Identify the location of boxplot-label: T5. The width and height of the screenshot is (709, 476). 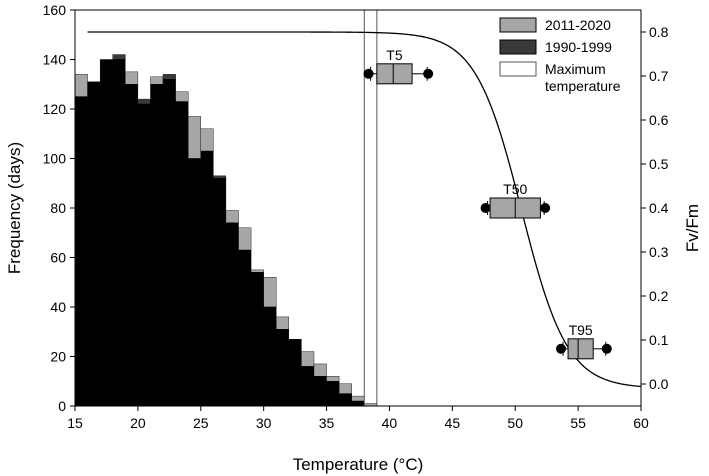
(394, 55).